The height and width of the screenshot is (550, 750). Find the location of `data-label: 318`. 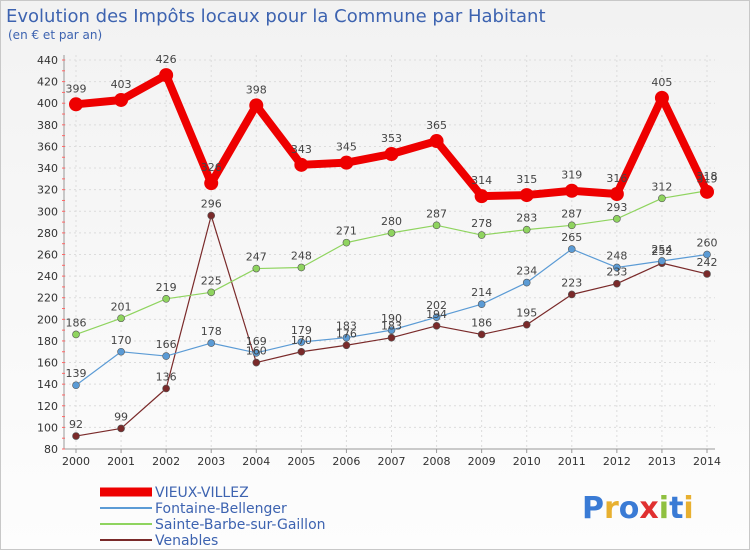

data-label: 318 is located at coordinates (707, 176).